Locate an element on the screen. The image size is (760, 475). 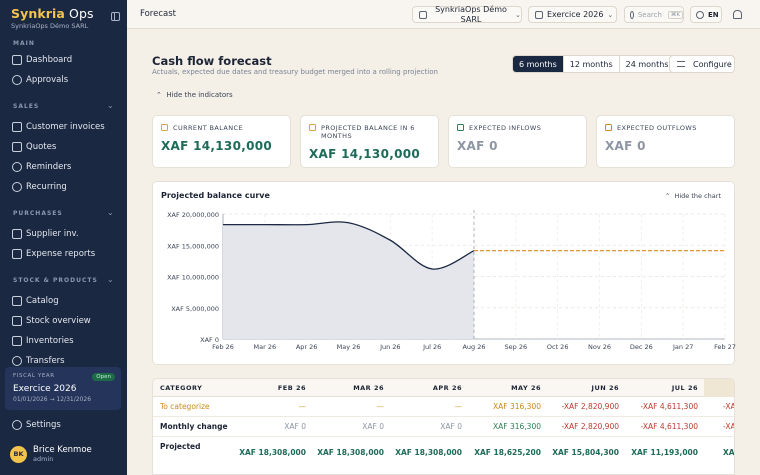
brand-logo: Synkria Ops SynkriaOps Démo SARL is located at coordinates (52, 18).